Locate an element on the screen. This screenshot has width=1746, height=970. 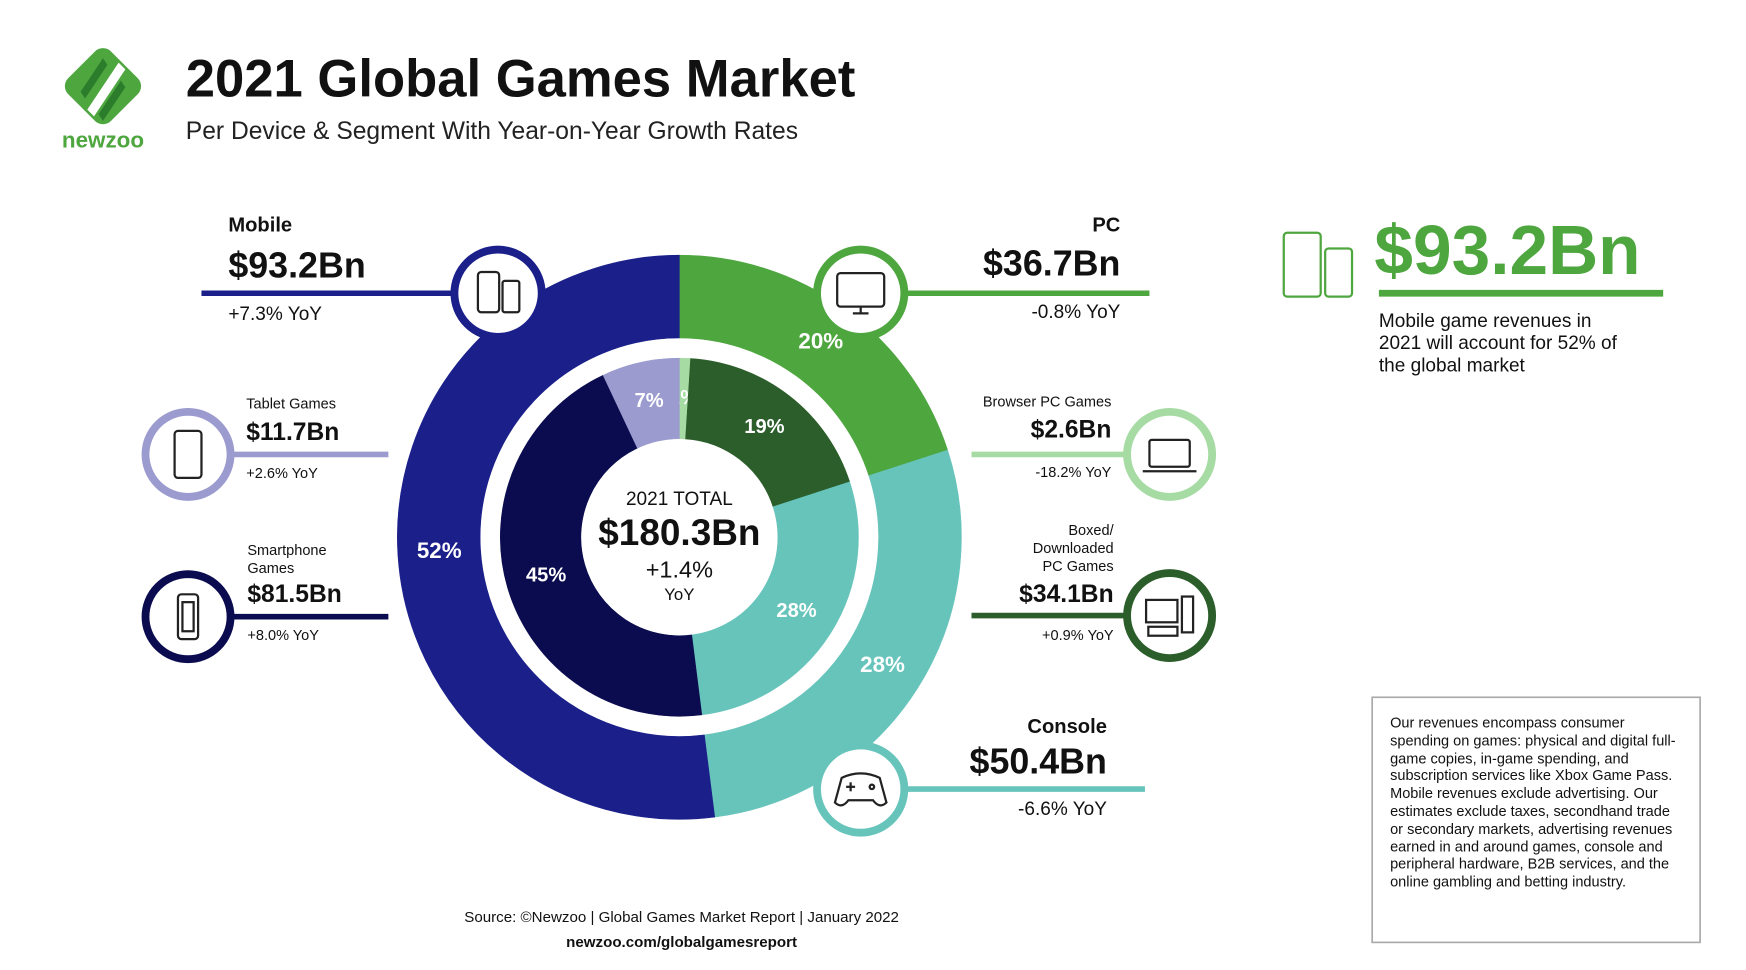
segment-growth: -0.8% YoY is located at coordinates (1076, 312).